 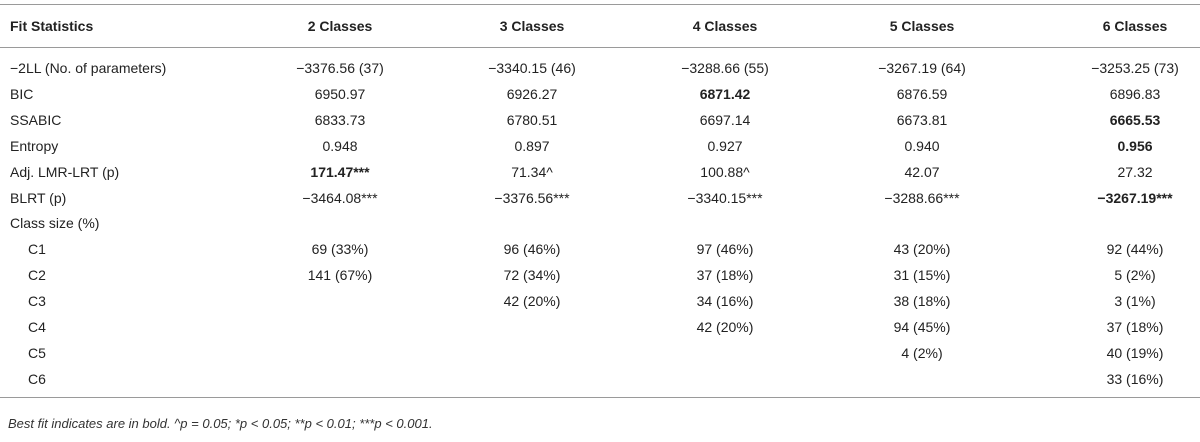 I want to click on cell: −3376.56 (37), so click(x=340, y=68).